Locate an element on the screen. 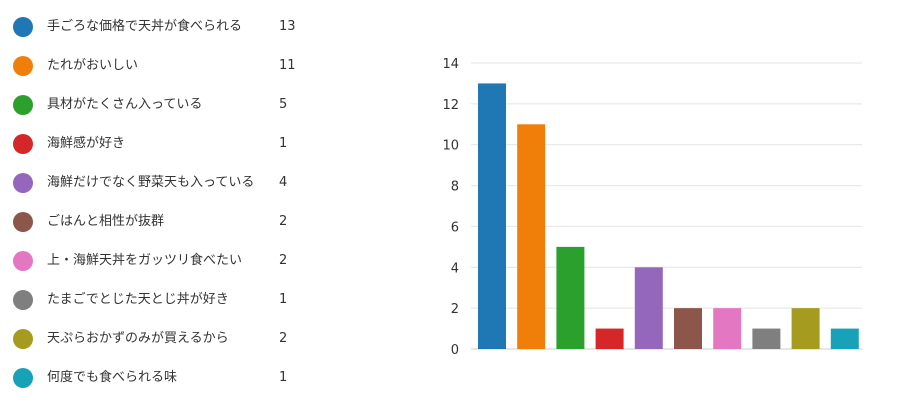 The height and width of the screenshot is (407, 897). y-tick-label: 2 is located at coordinates (455, 309).